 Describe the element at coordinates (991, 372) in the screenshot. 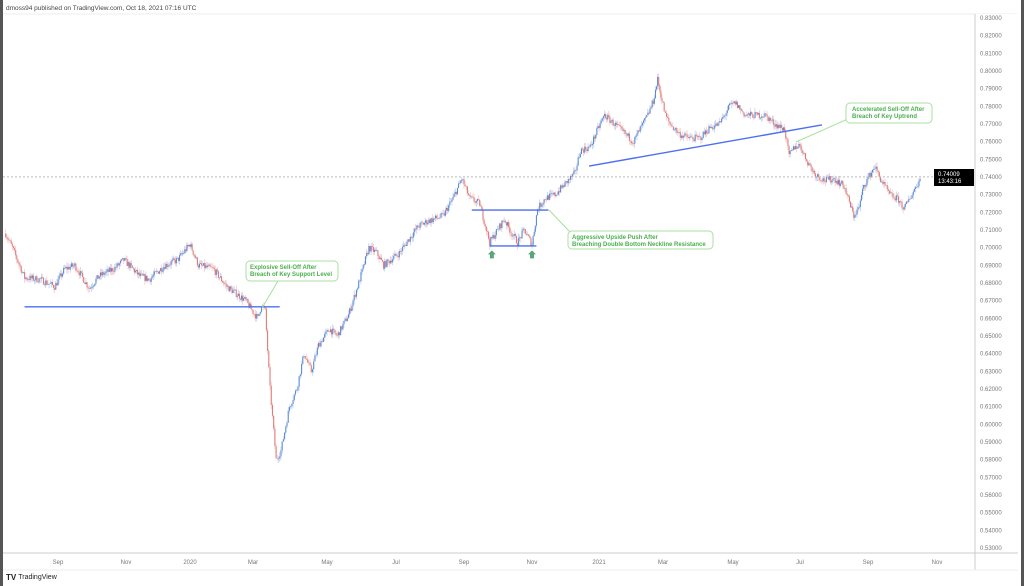

I see `price-tick-label: 0.63000` at that location.